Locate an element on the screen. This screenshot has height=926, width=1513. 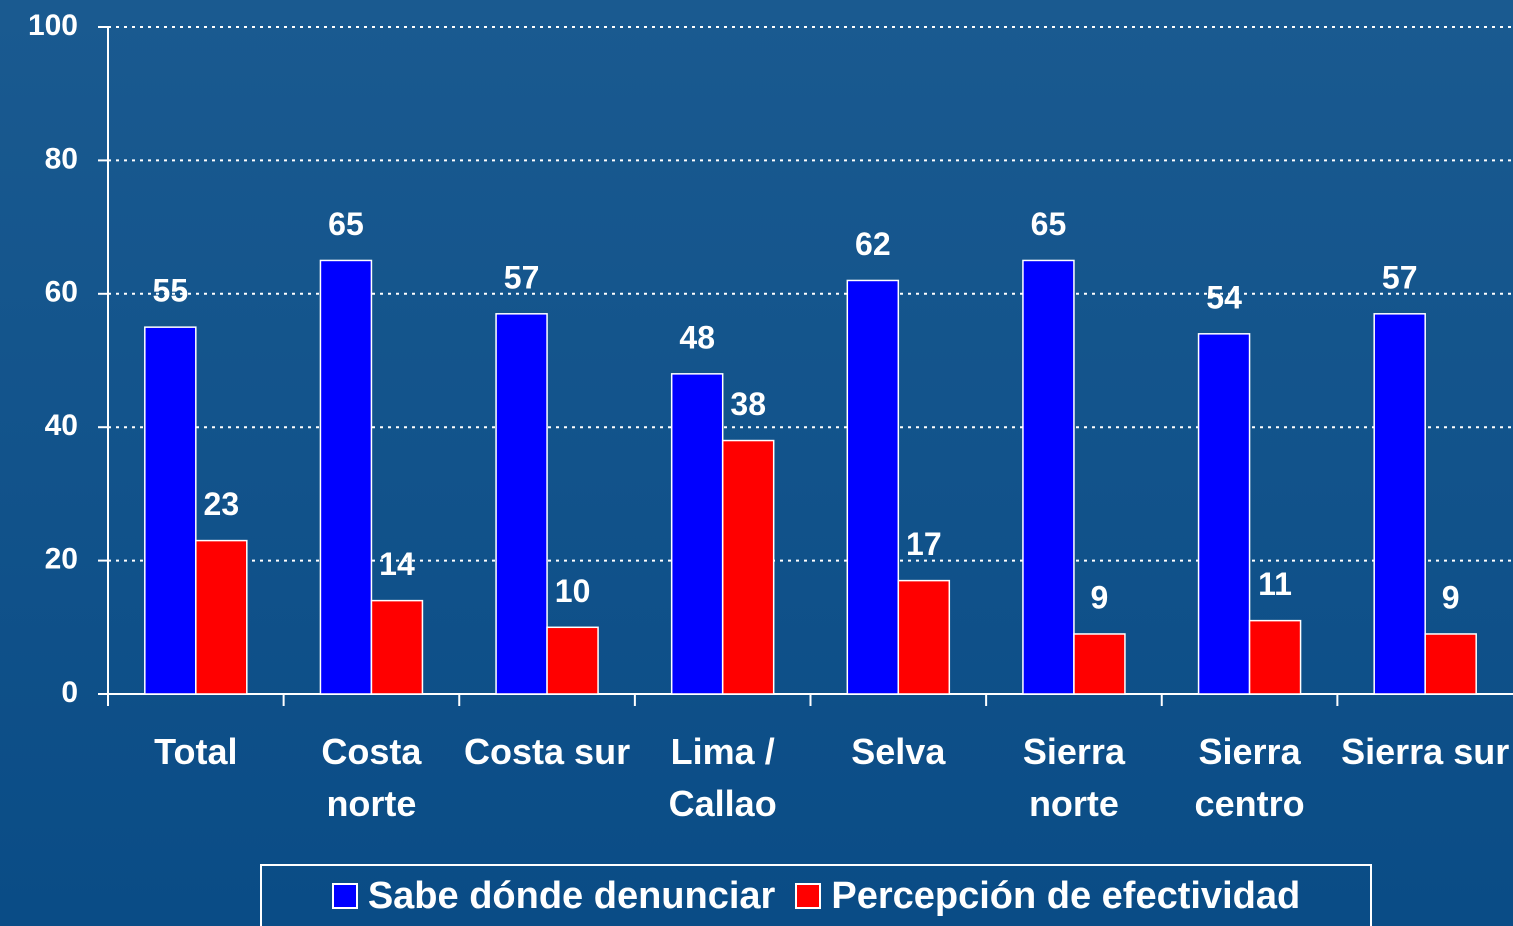
data-label: 55 is located at coordinates (171, 291).